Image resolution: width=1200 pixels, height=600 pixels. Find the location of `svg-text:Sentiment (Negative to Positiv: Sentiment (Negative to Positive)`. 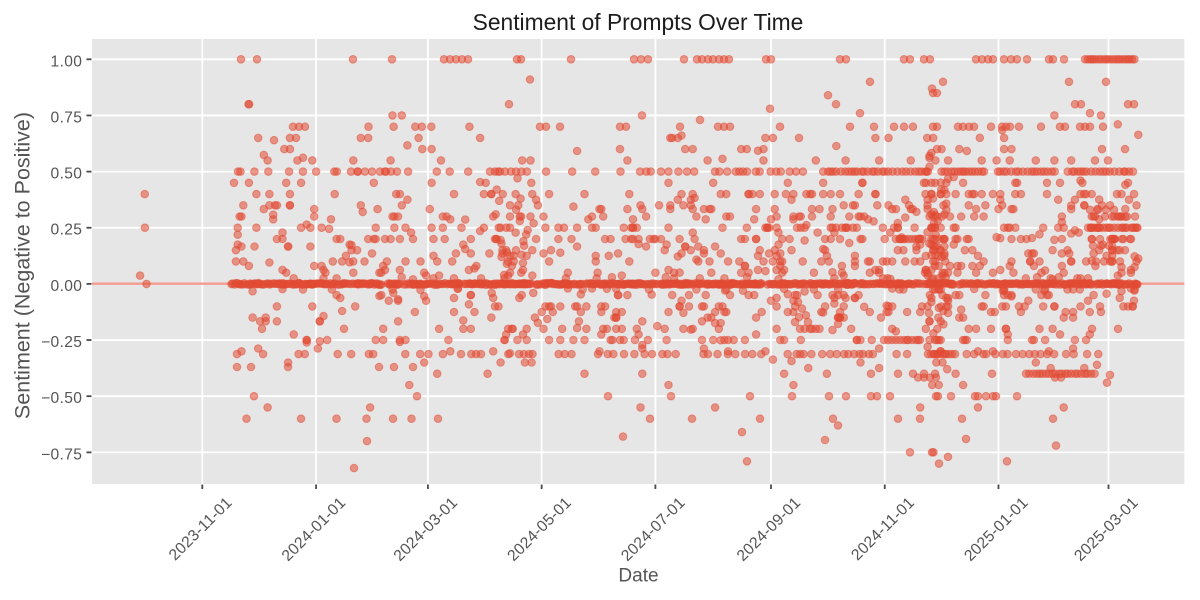

svg-text:Sentiment (Negative to Positiv: Sentiment (Negative to Positive) is located at coordinates (23, 265).